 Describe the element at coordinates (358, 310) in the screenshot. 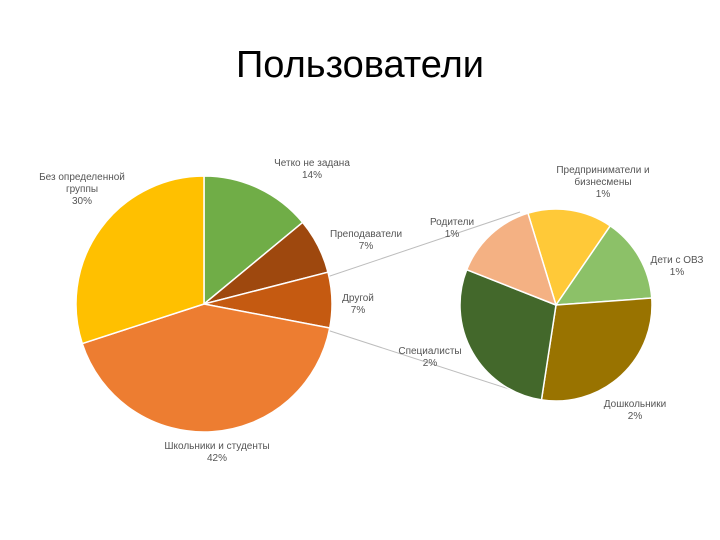

I see `value-label-drugoy: 7%` at that location.